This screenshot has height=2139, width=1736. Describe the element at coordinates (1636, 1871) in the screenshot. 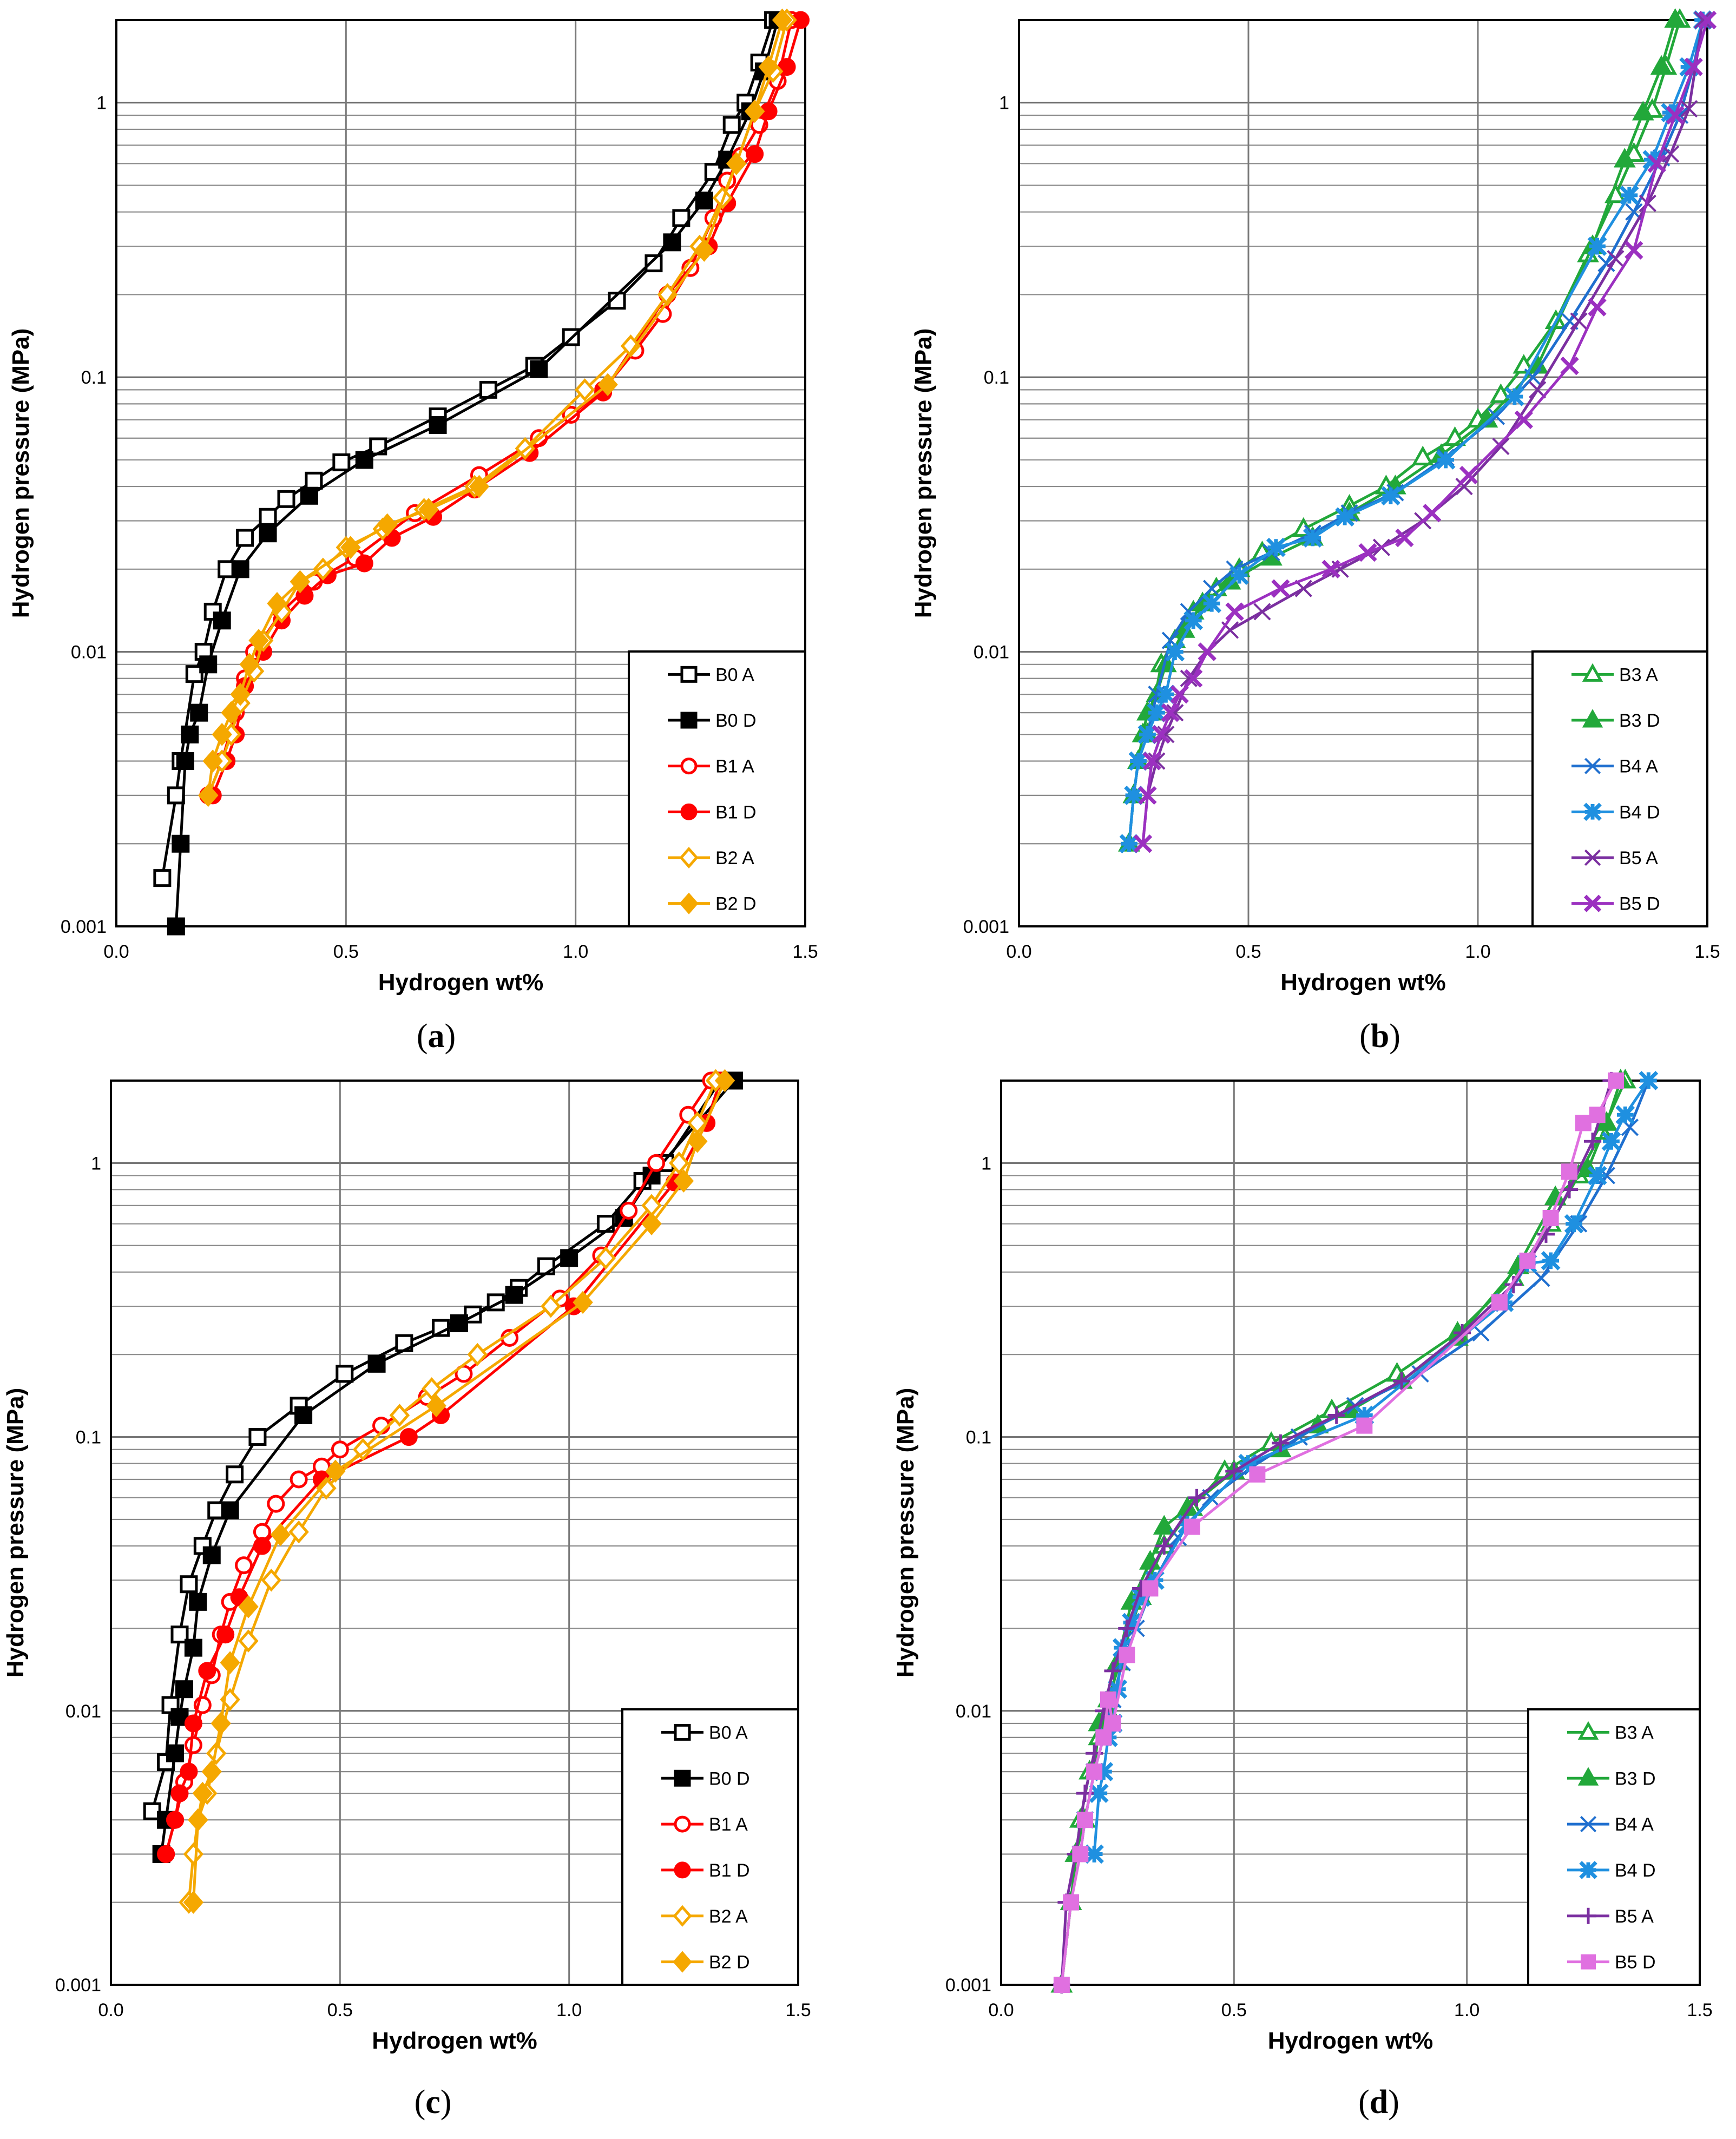

I see `legend-label: B4 D` at that location.